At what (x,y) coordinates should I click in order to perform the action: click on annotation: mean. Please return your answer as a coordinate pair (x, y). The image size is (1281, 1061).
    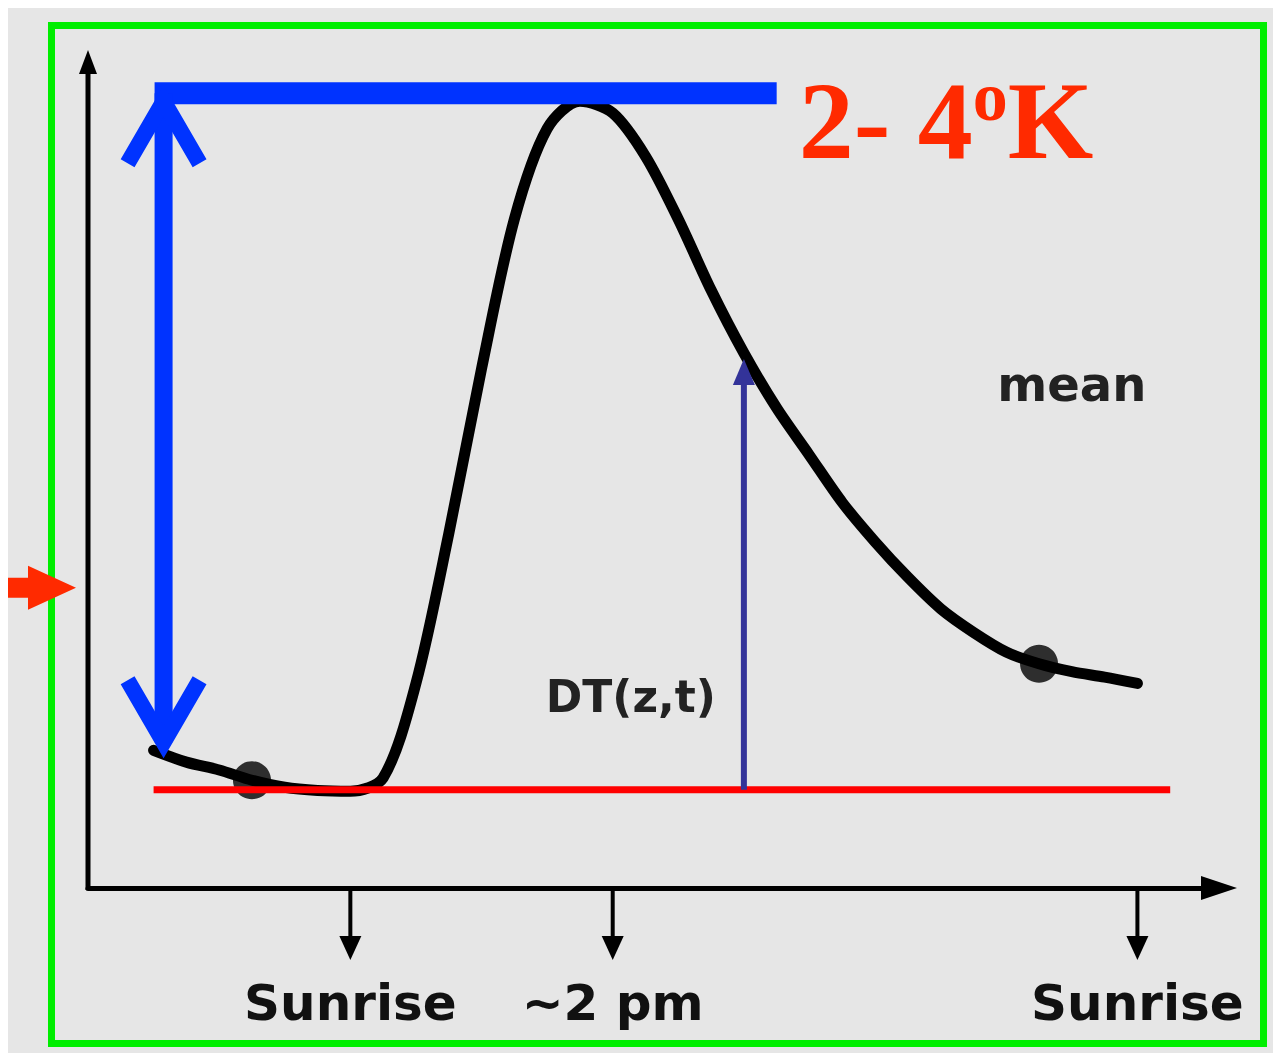
    Looking at the image, I should click on (1072, 383).